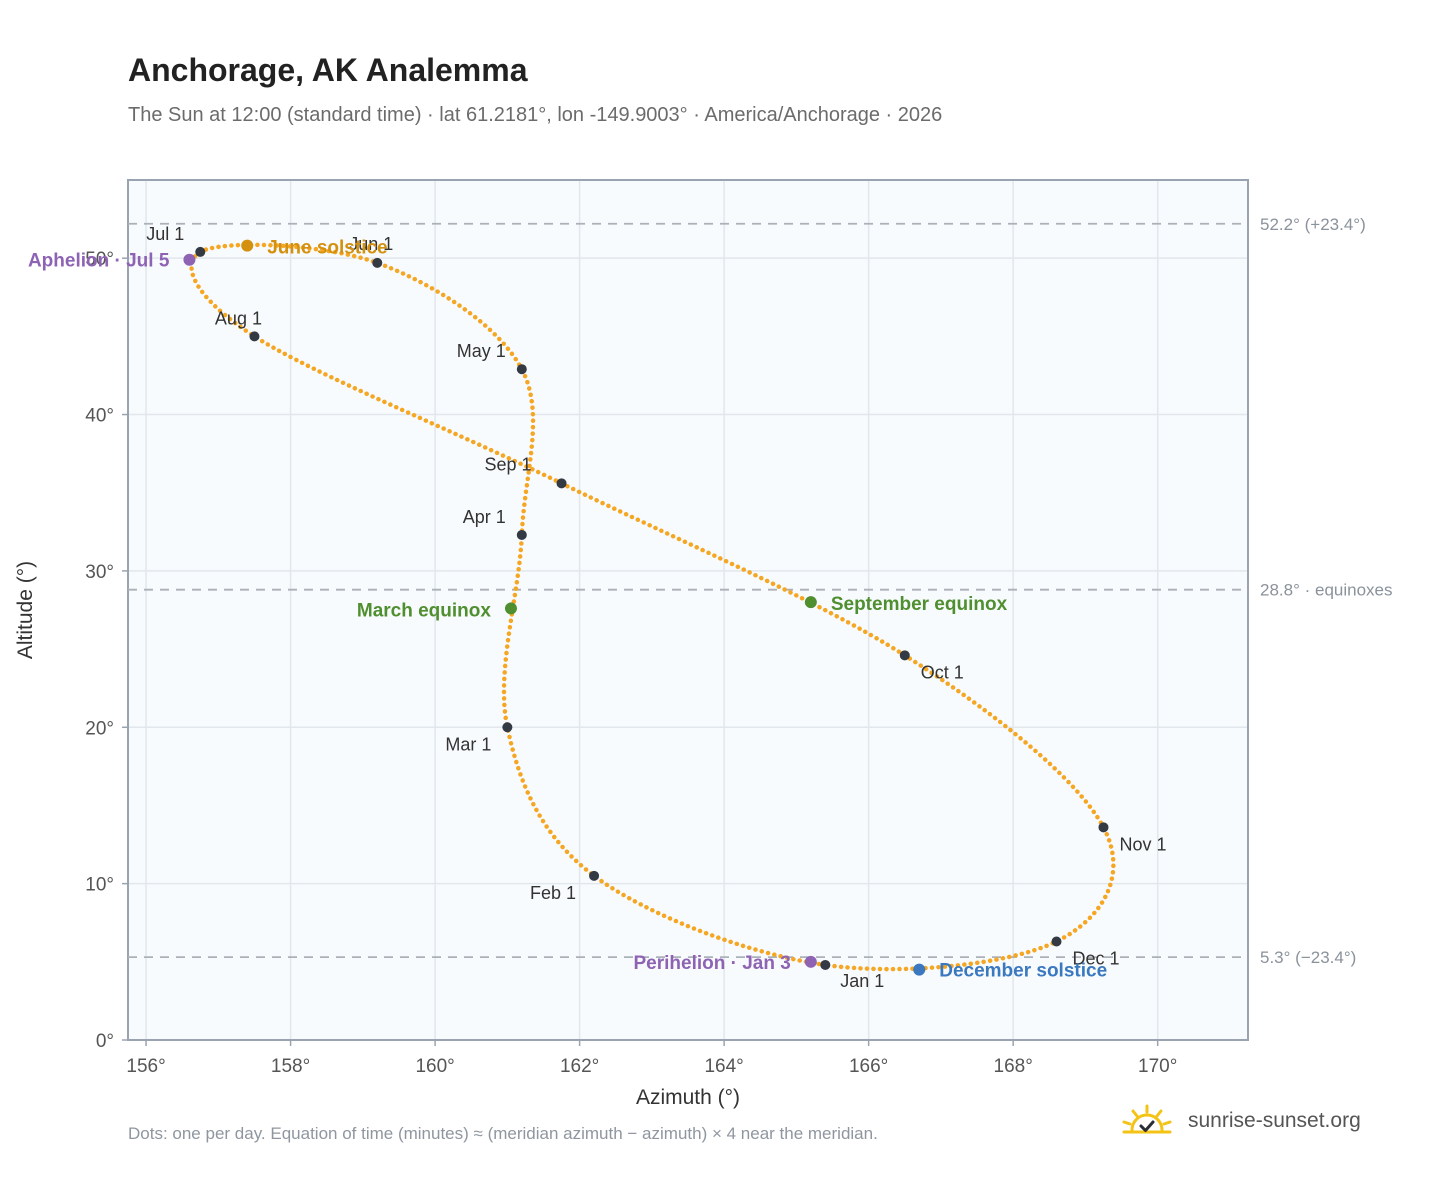 The width and height of the screenshot is (1448, 1188). I want to click on x-tick-label: 170°, so click(1157, 1066).